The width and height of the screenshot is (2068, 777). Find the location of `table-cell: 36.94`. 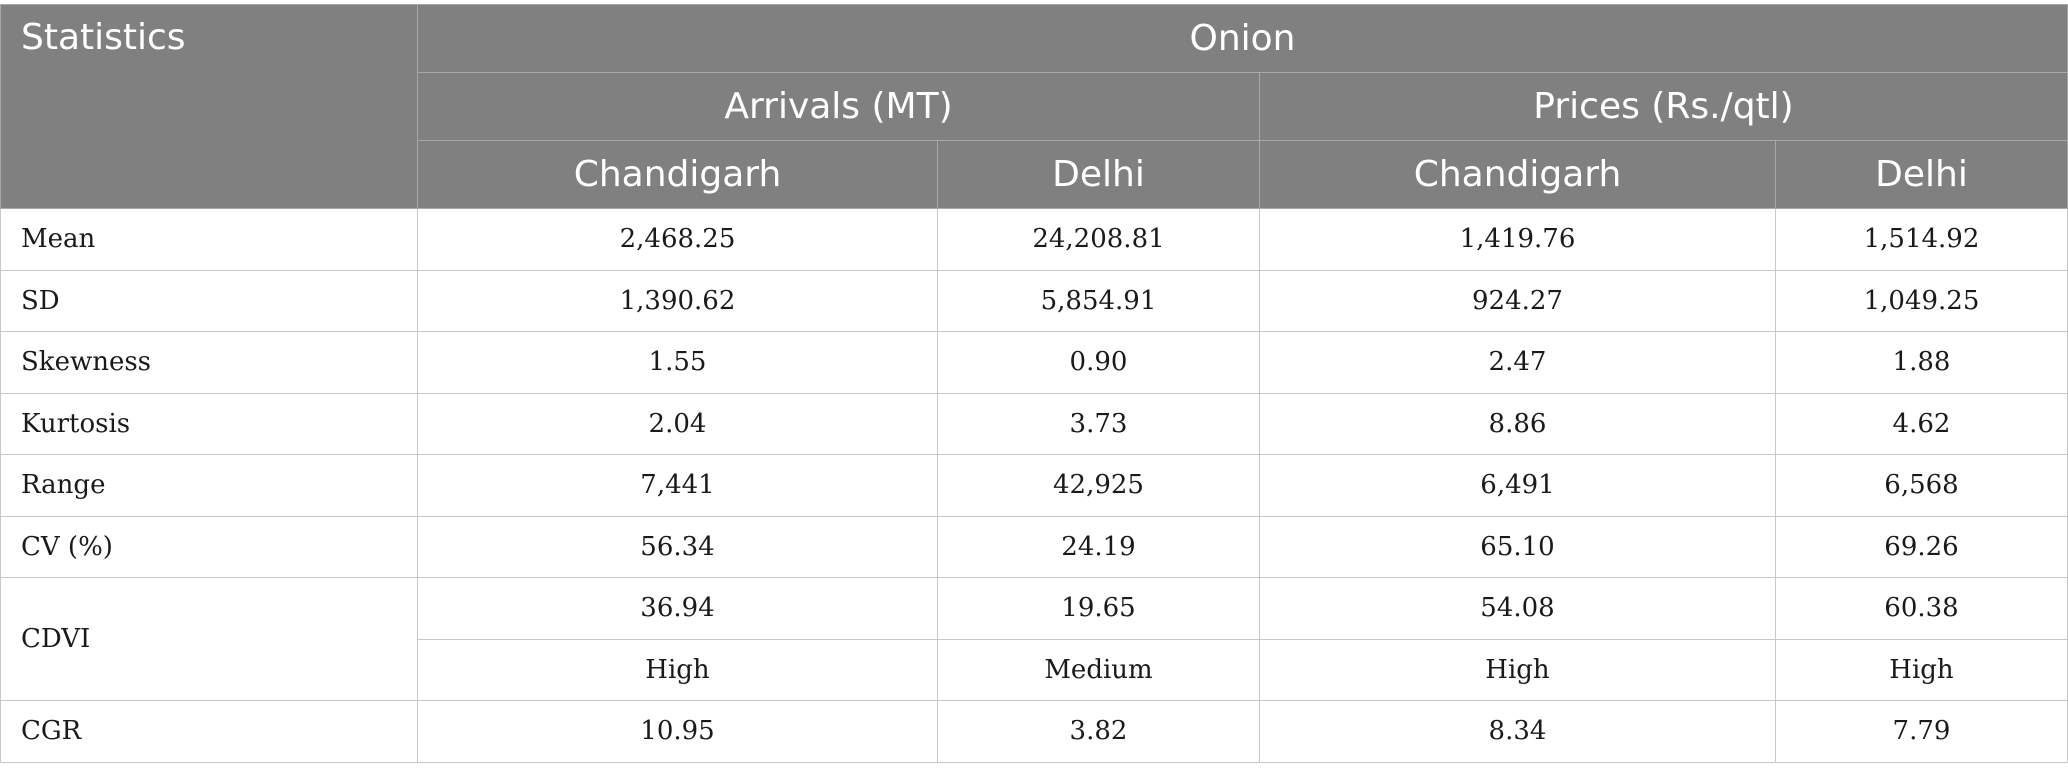

table-cell: 36.94 is located at coordinates (677, 608).